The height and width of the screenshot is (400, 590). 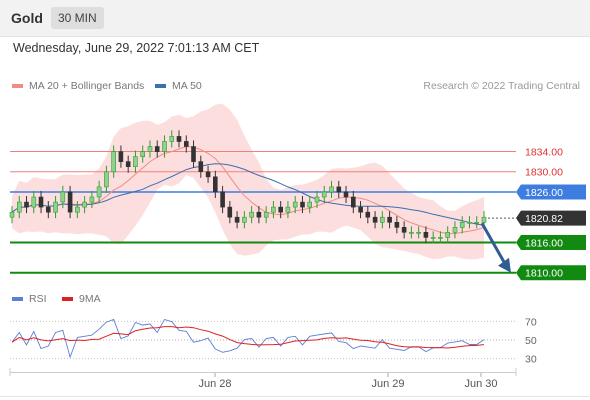 What do you see at coordinates (544, 173) in the screenshot?
I see `level-label-1830.00: 1830.00` at bounding box center [544, 173].